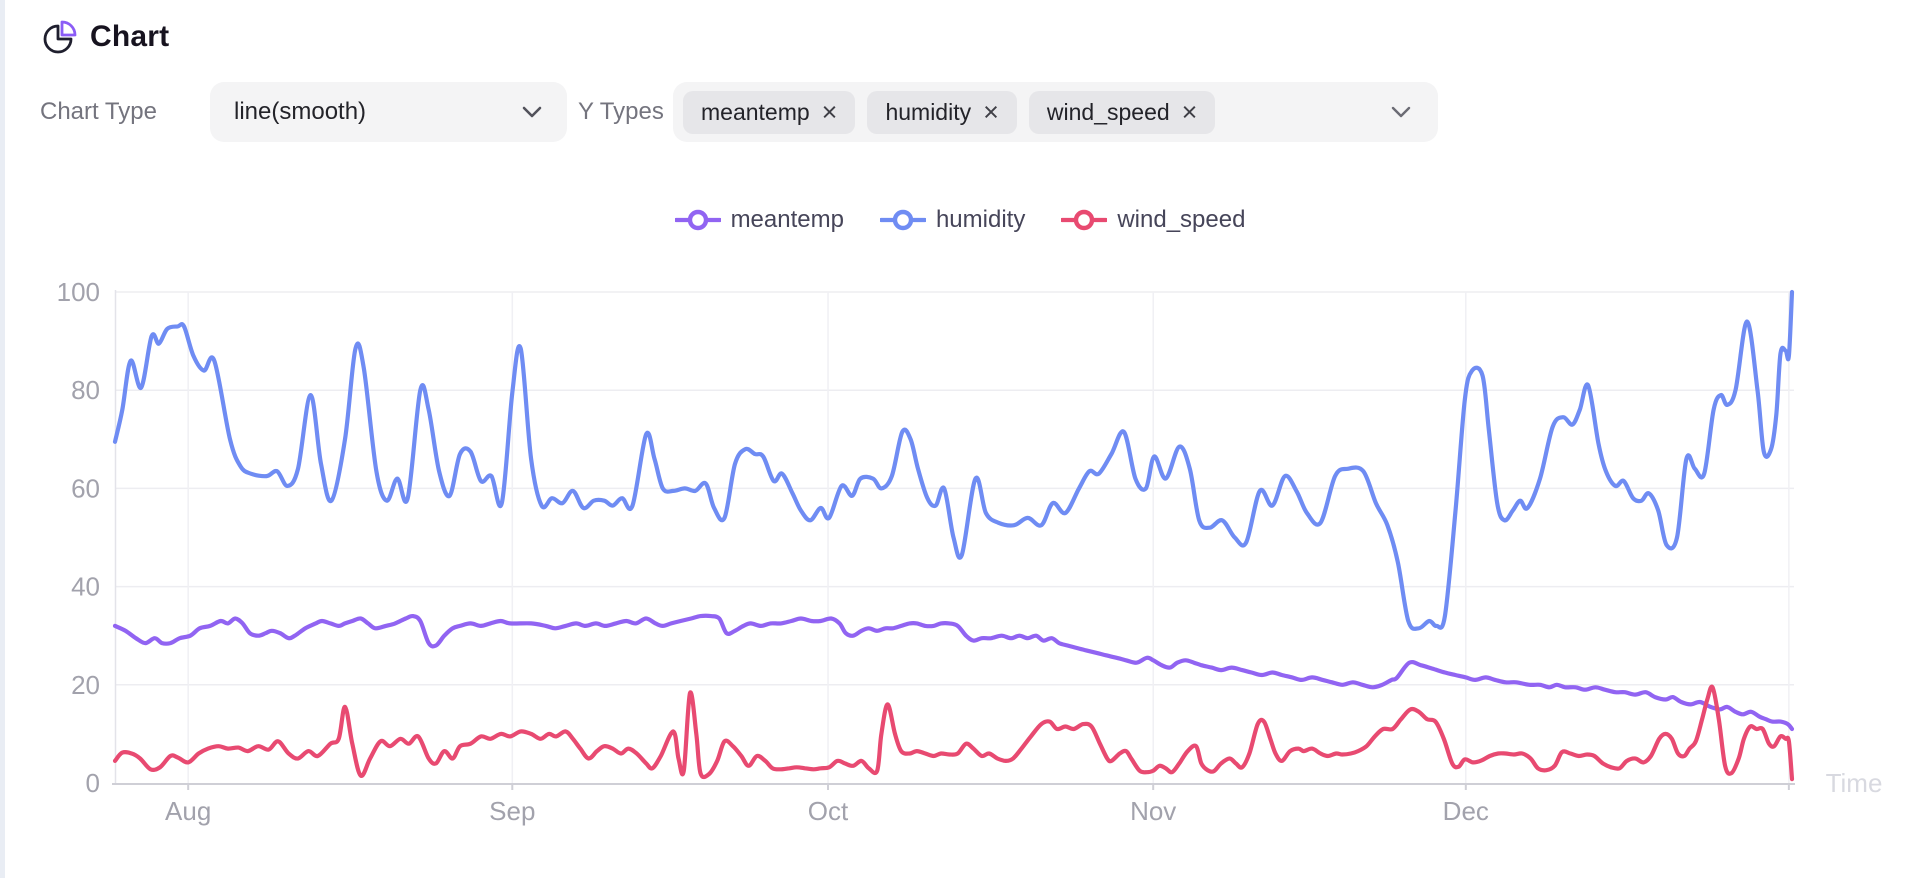 This screenshot has height=878, width=1920. Describe the element at coordinates (130, 36) in the screenshot. I see `page-title: Chart` at that location.